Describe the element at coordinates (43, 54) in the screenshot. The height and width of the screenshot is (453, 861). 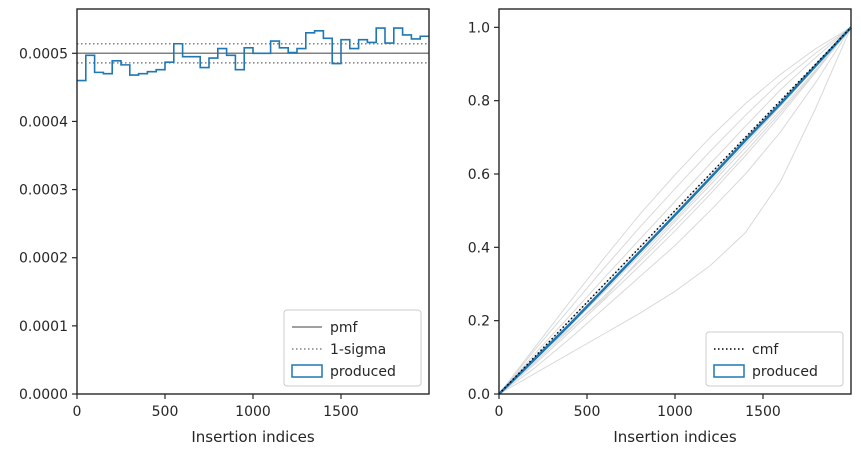
I see `y-tick-label: 0.0005` at that location.